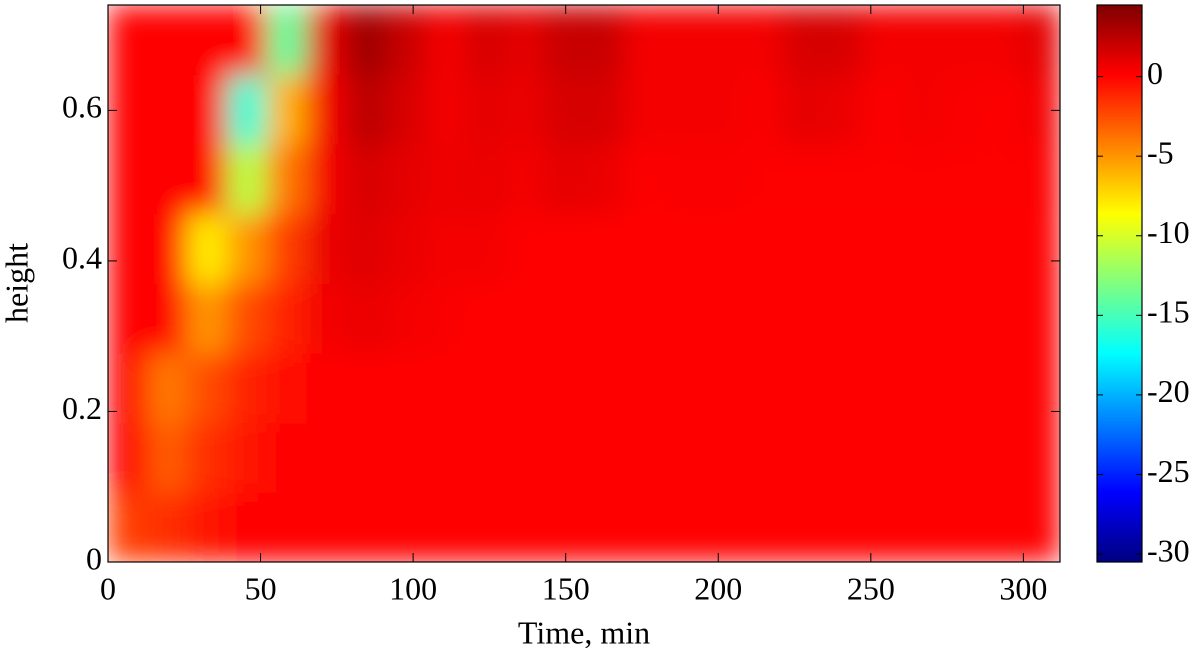  Describe the element at coordinates (261, 588) in the screenshot. I see `x-tick-label: 50` at that location.